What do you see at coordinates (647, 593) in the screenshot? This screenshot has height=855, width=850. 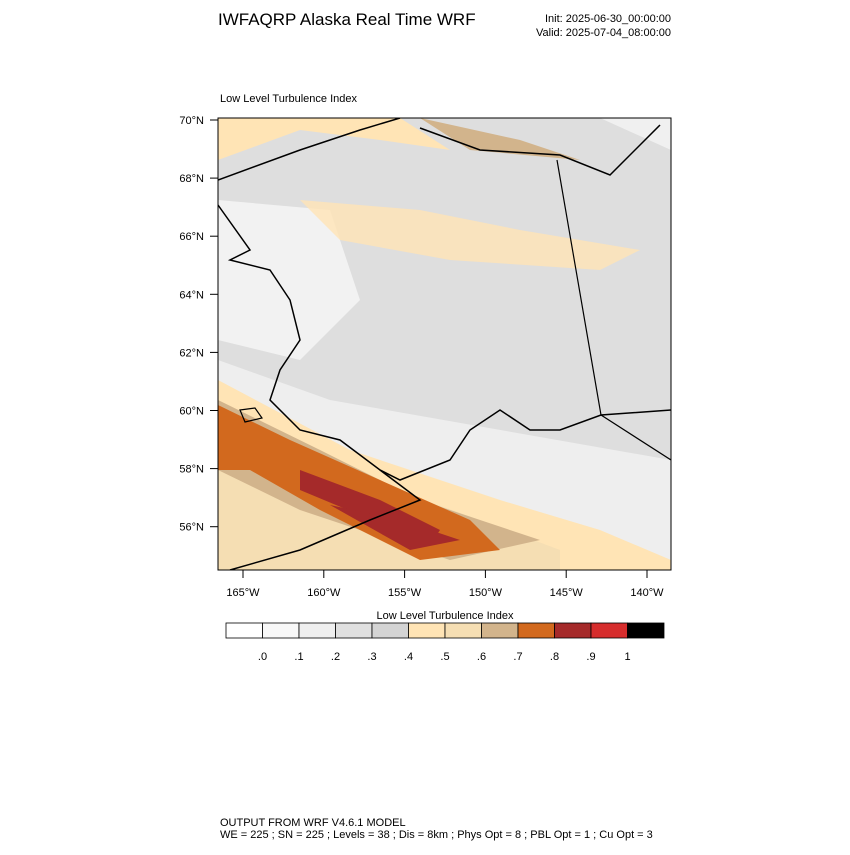 I see `lon-label: 140°W` at bounding box center [647, 593].